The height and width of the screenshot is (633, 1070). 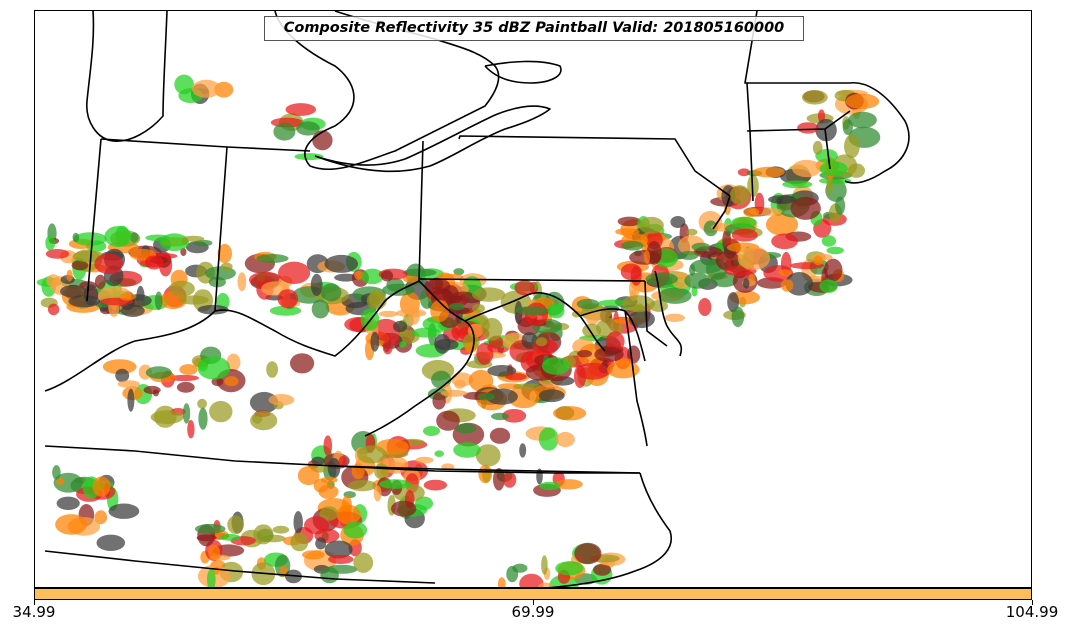 What do you see at coordinates (656, 313) in the screenshot?
I see `delaware-border` at bounding box center [656, 313].